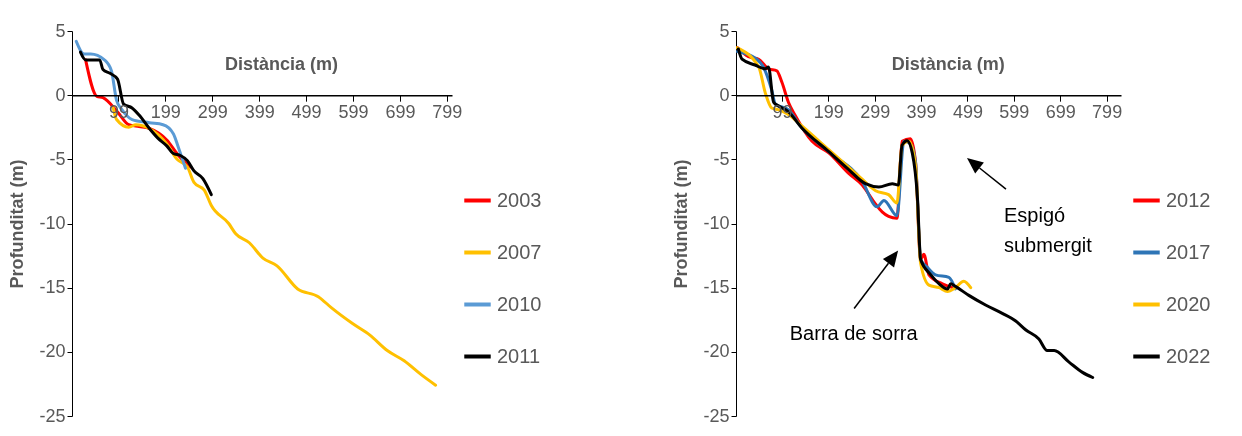 Image resolution: width=1242 pixels, height=436 pixels. I want to click on annotation: Barra de sorra, so click(854, 333).